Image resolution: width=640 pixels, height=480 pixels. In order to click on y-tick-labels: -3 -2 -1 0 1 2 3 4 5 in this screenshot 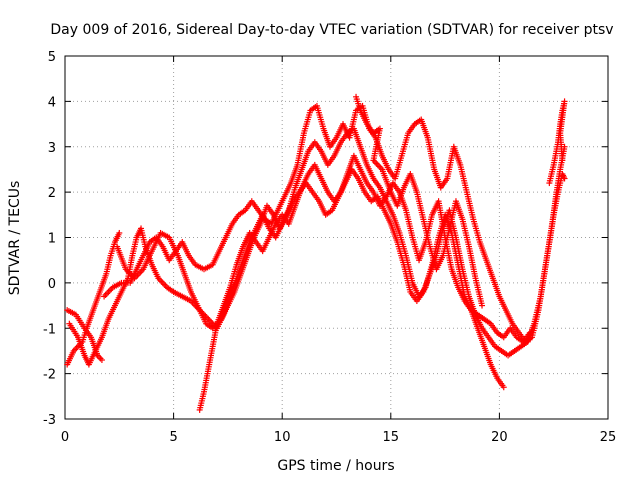, I will do `click(49, 239)`.